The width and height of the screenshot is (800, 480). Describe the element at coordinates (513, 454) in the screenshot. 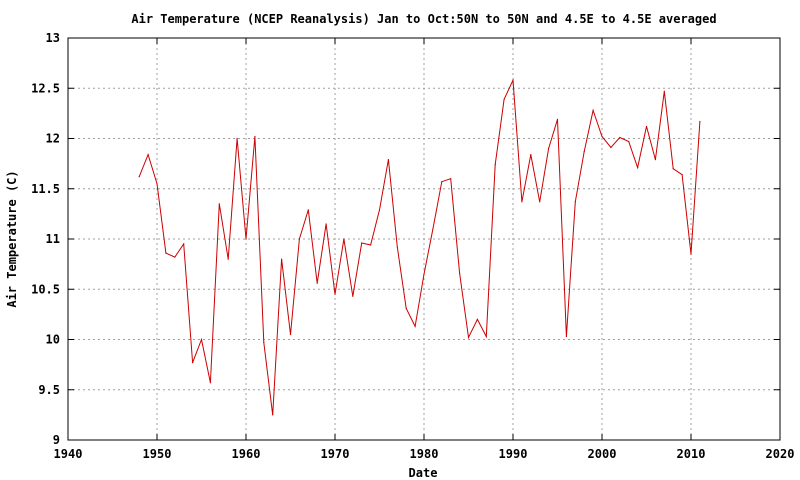

I see `x-tick-label: 1990` at that location.